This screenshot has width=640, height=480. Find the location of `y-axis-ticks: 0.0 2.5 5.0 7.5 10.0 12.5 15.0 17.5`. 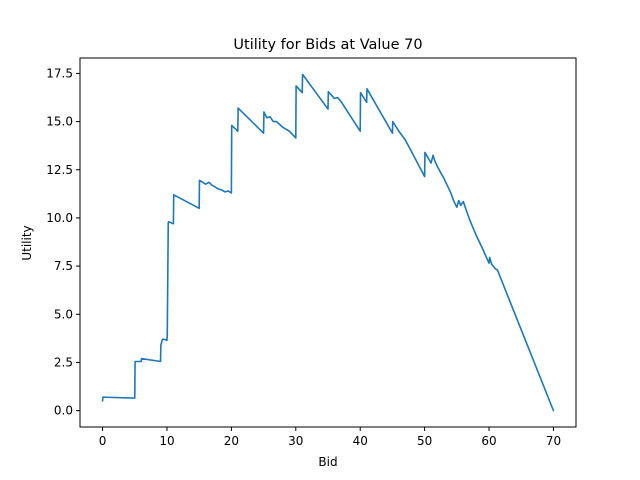

y-axis-ticks: 0.0 2.5 5.0 7.5 10.0 12.5 15.0 17.5 is located at coordinates (63, 242).